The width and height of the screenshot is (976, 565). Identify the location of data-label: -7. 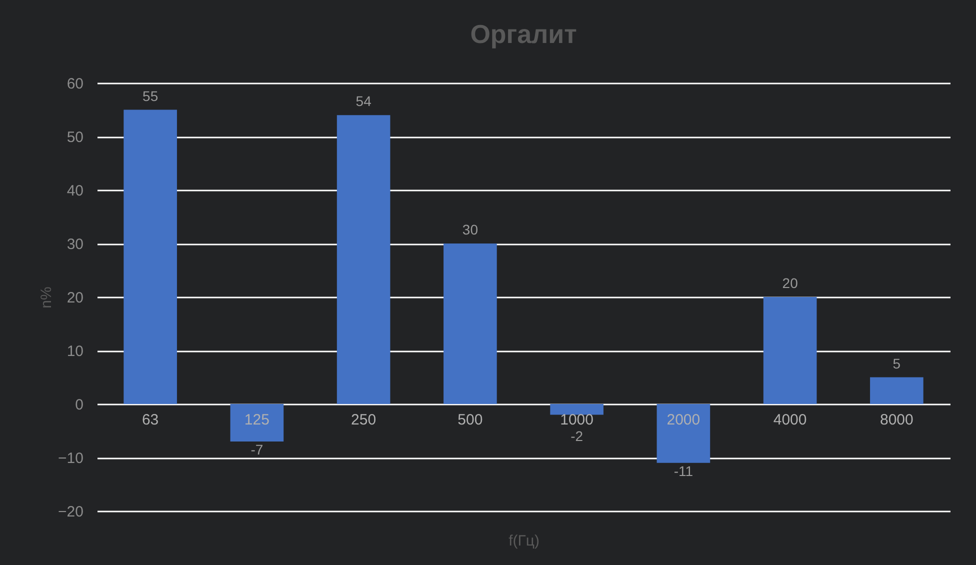
(257, 449).